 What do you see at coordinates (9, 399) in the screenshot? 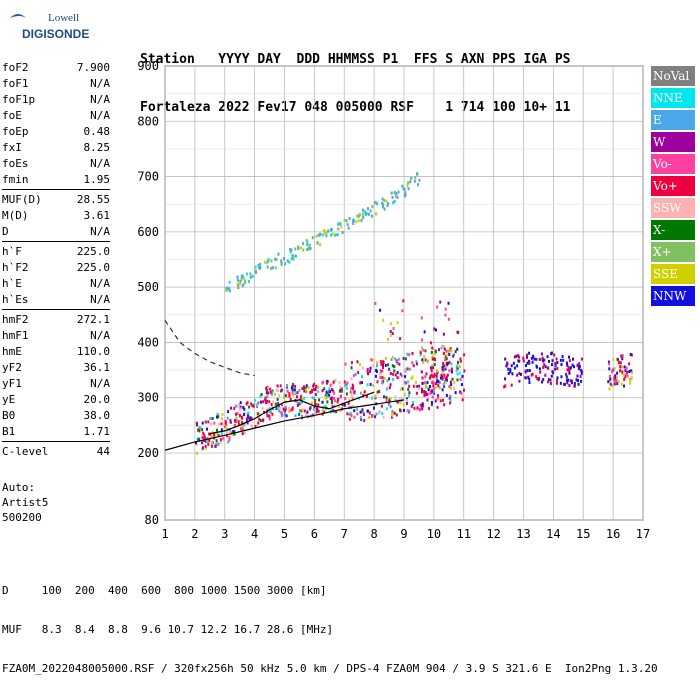
I see `param-label: yE` at bounding box center [9, 399].